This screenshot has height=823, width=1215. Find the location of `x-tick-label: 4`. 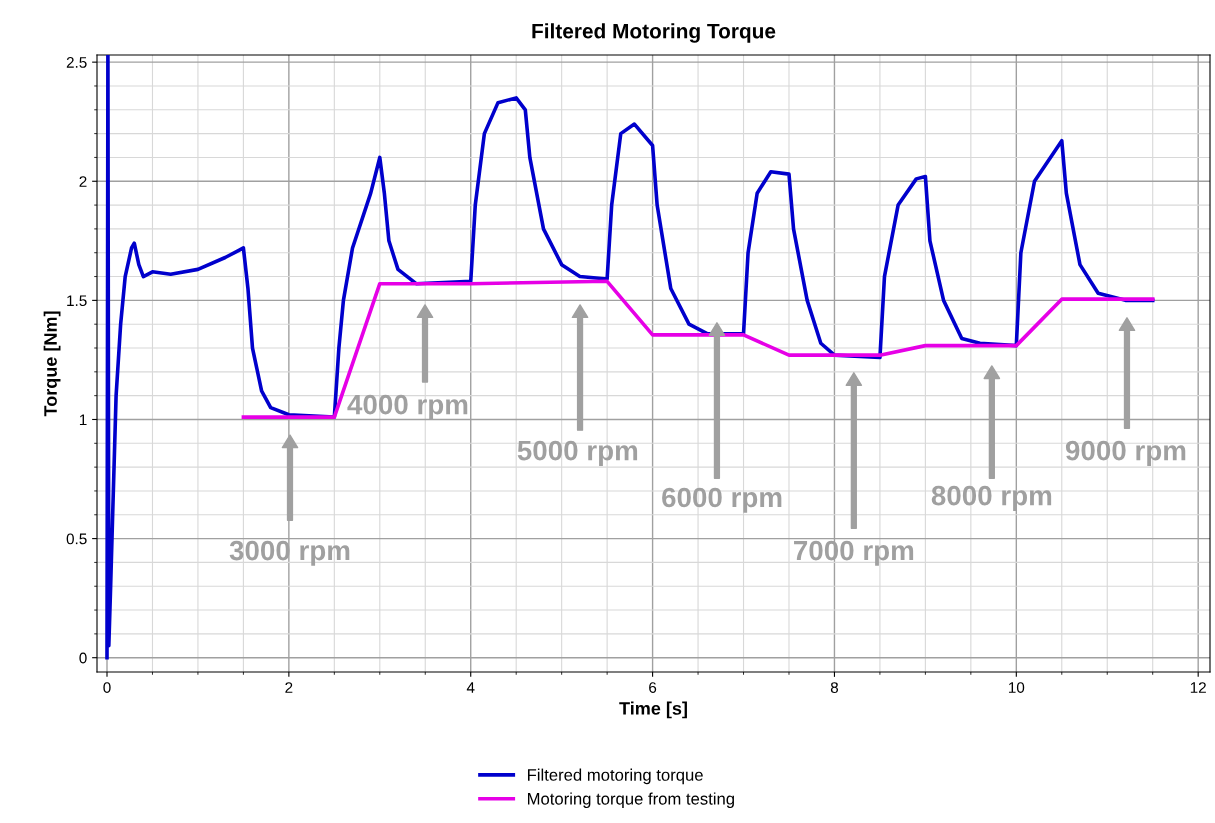

x-tick-label: 4 is located at coordinates (470, 687).